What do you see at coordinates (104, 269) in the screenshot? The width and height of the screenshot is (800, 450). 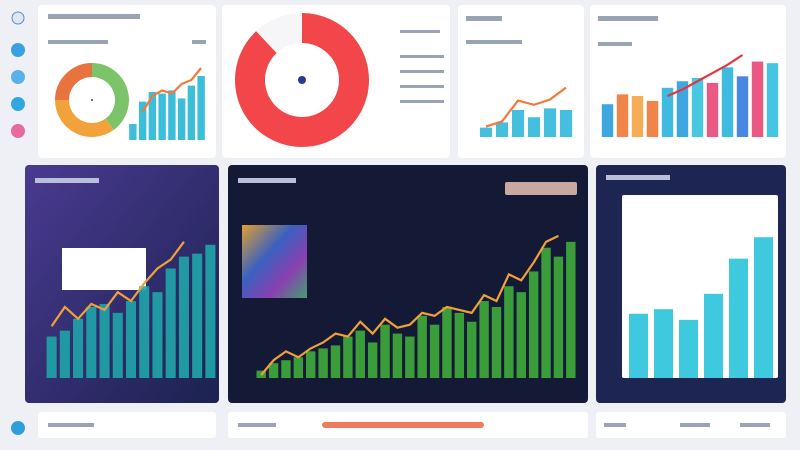 I see `legend-box` at bounding box center [104, 269].